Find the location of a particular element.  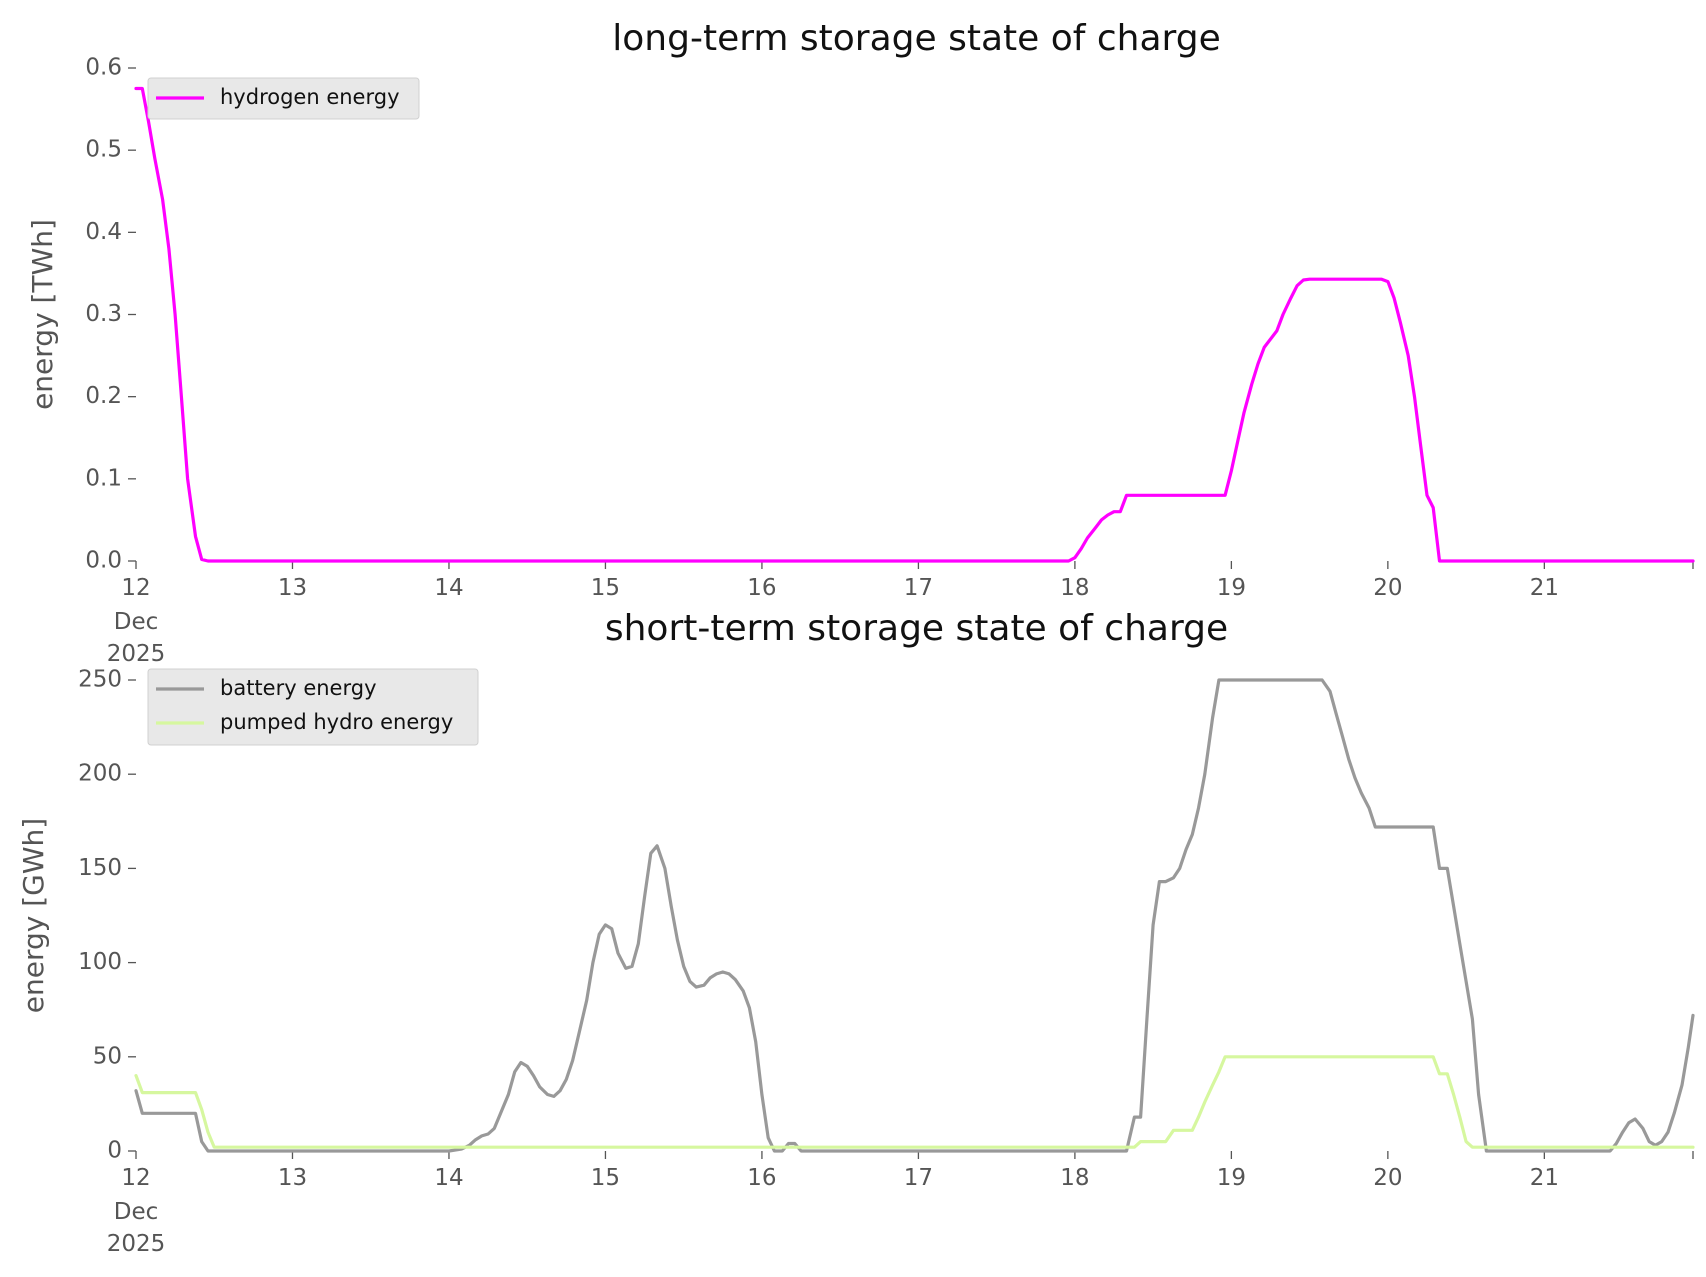

y-tick-label: 0.5 is located at coordinates (103, 150).